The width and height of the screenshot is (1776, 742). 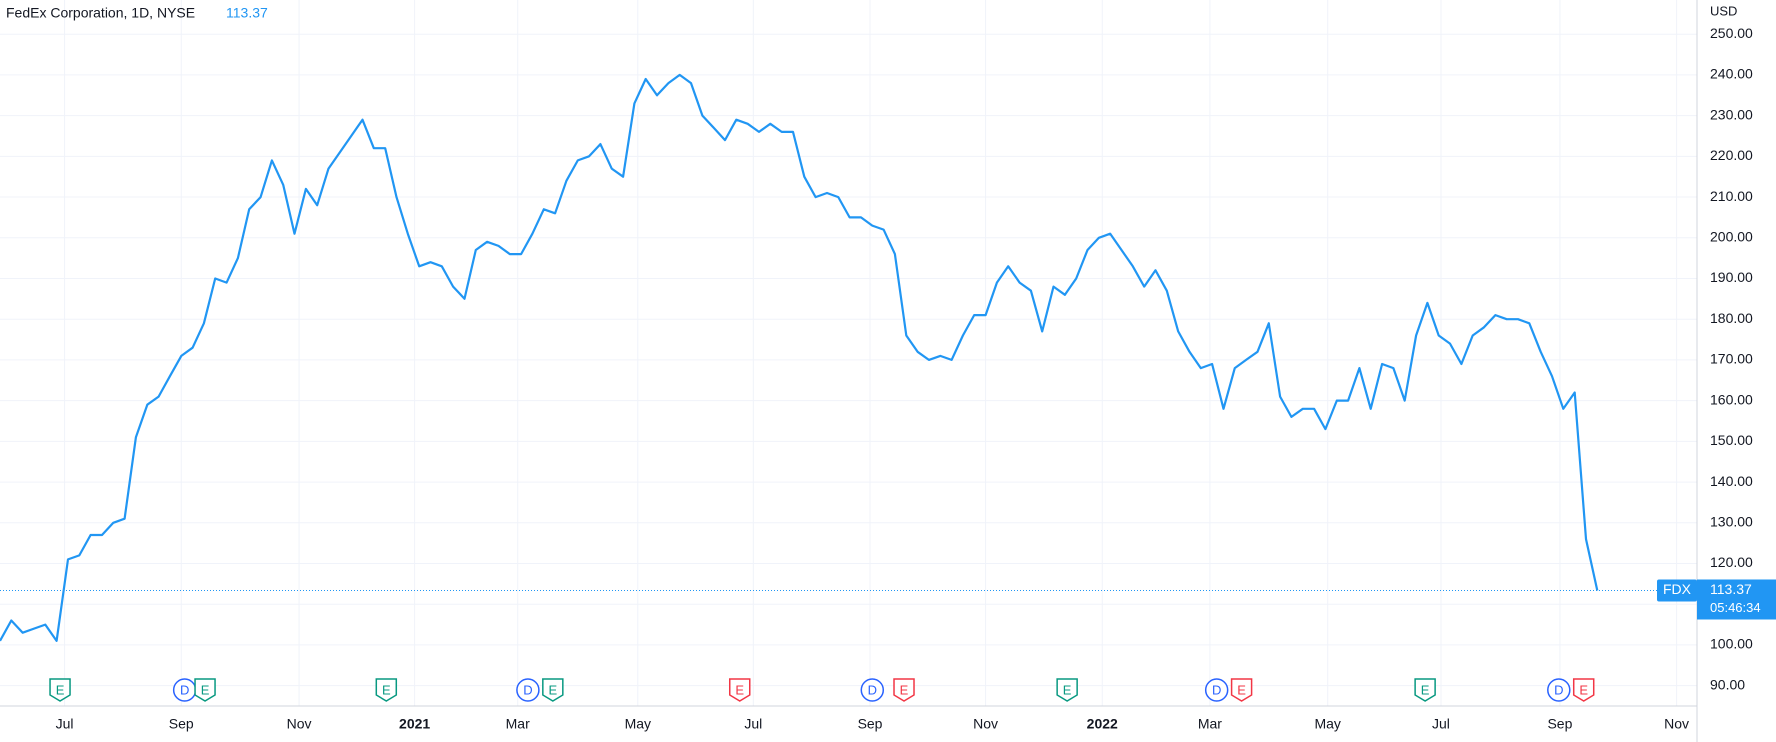 I want to click on symbol-label: FDX, so click(x=1677, y=589).